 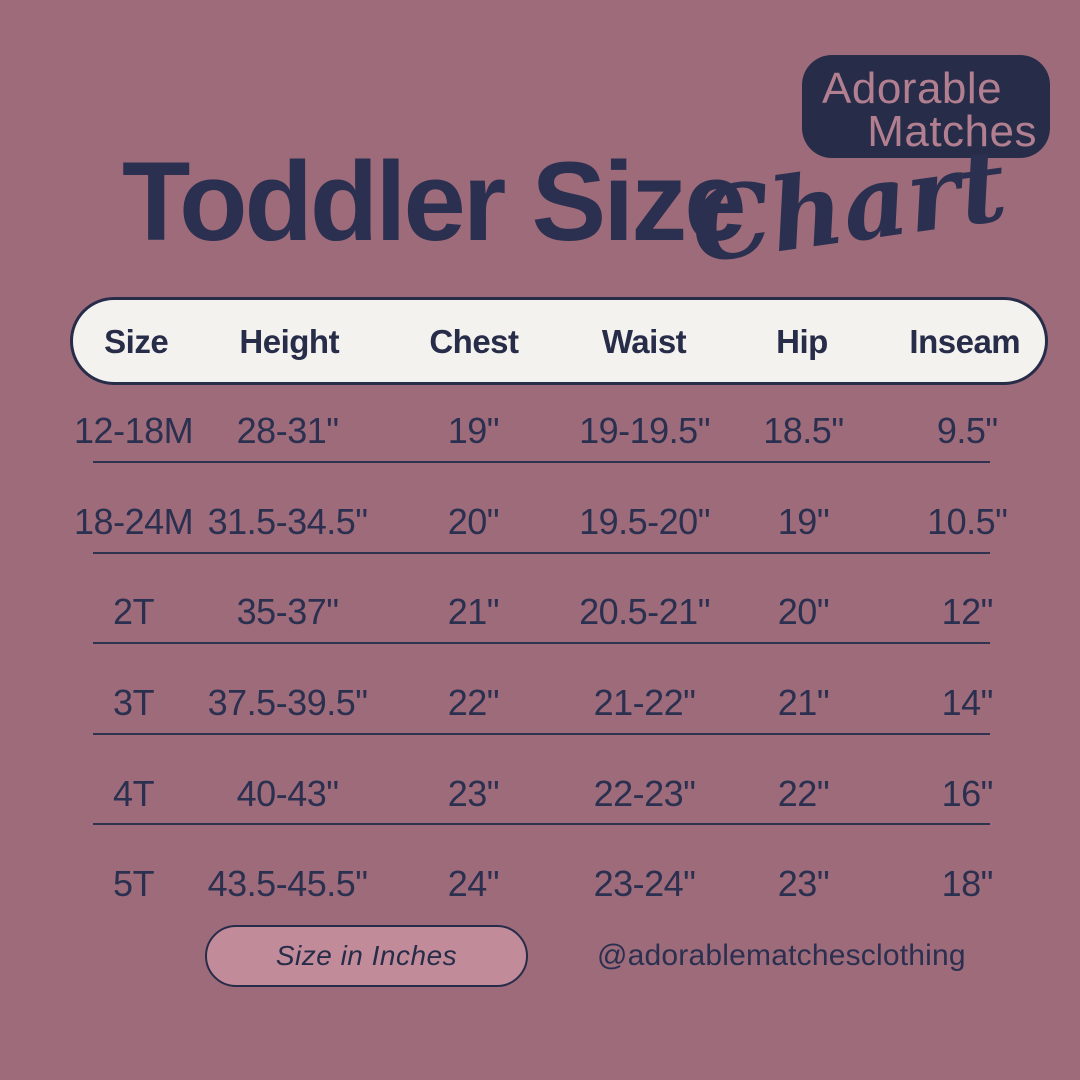 I want to click on header-cell-inseam: Inseam, so click(x=965, y=341).